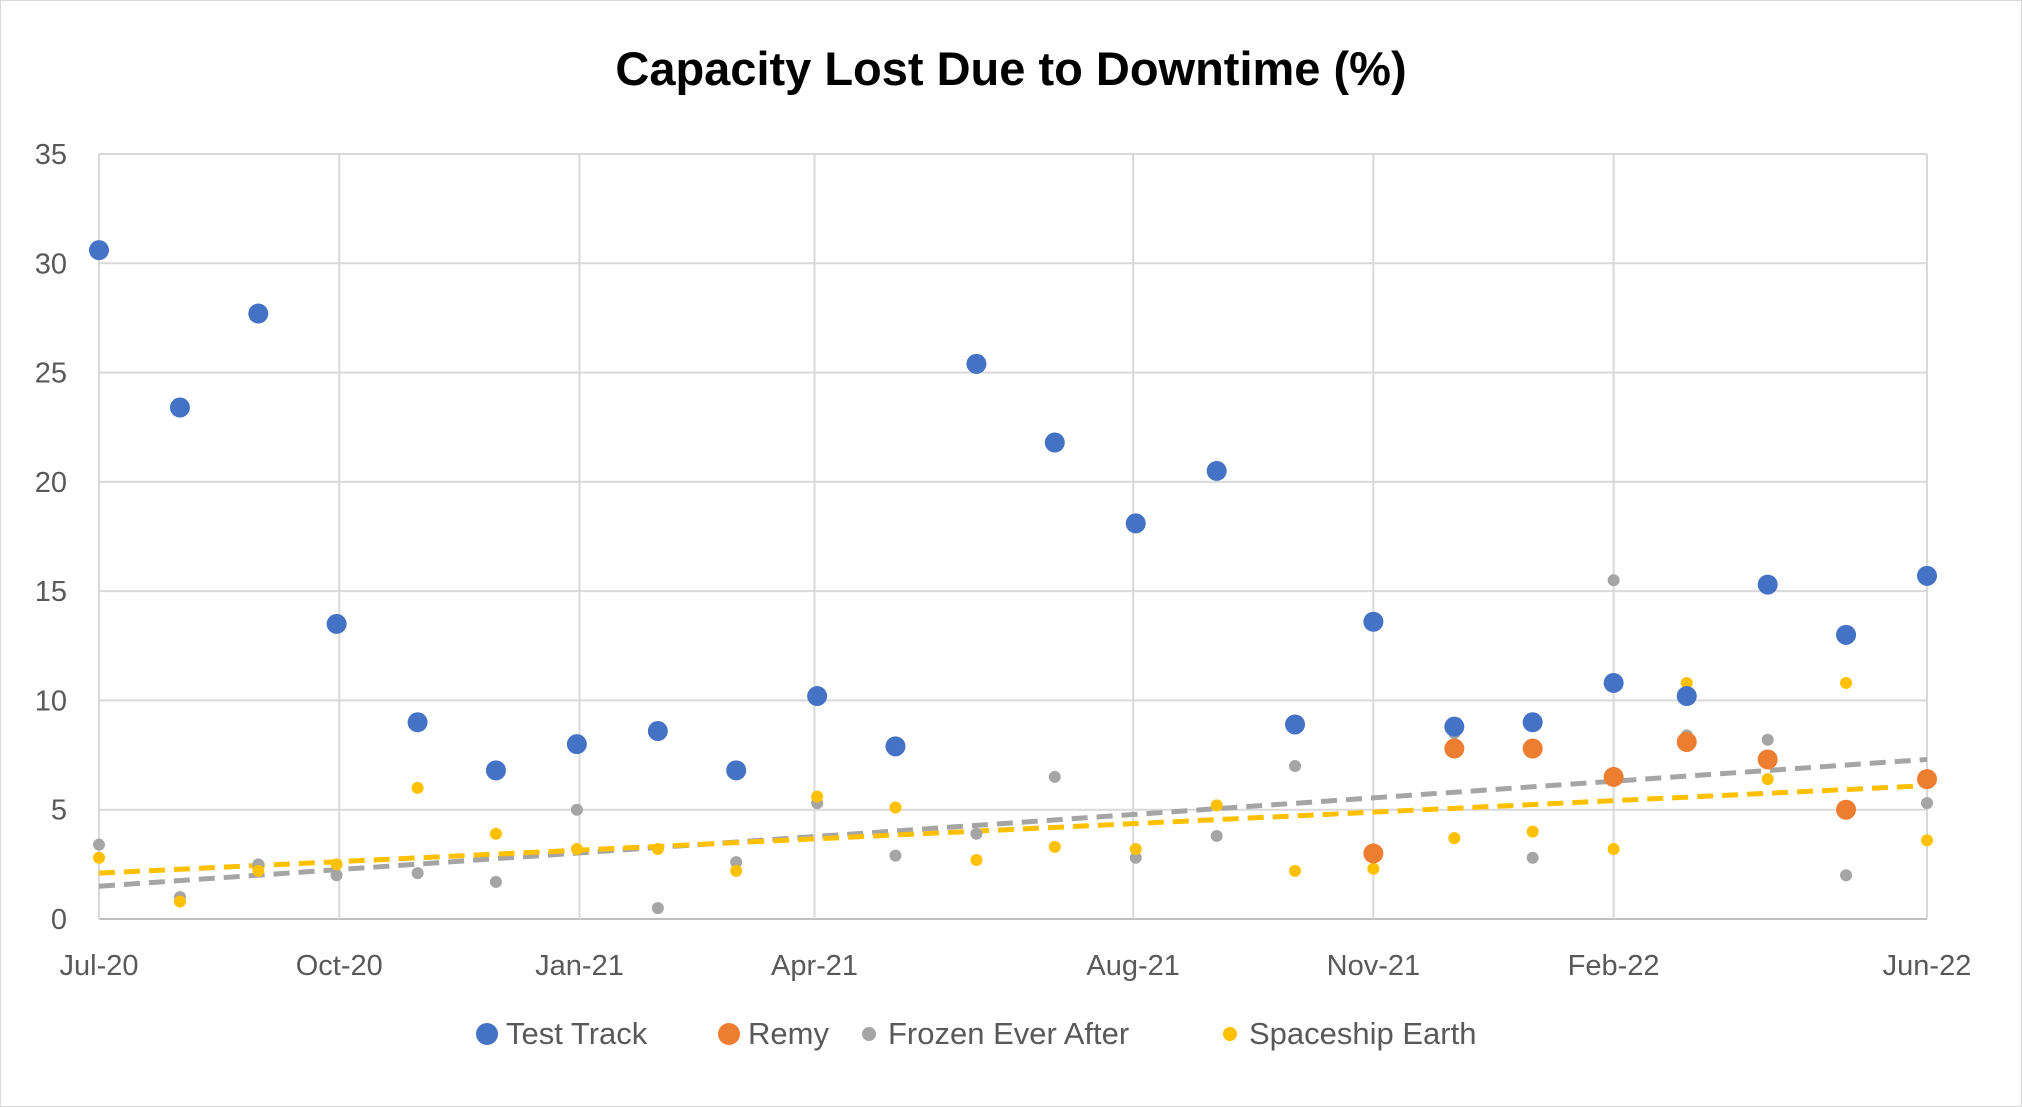 The height and width of the screenshot is (1107, 2022). What do you see at coordinates (1008, 1033) in the screenshot?
I see `legend-label: Frozen Ever After` at bounding box center [1008, 1033].